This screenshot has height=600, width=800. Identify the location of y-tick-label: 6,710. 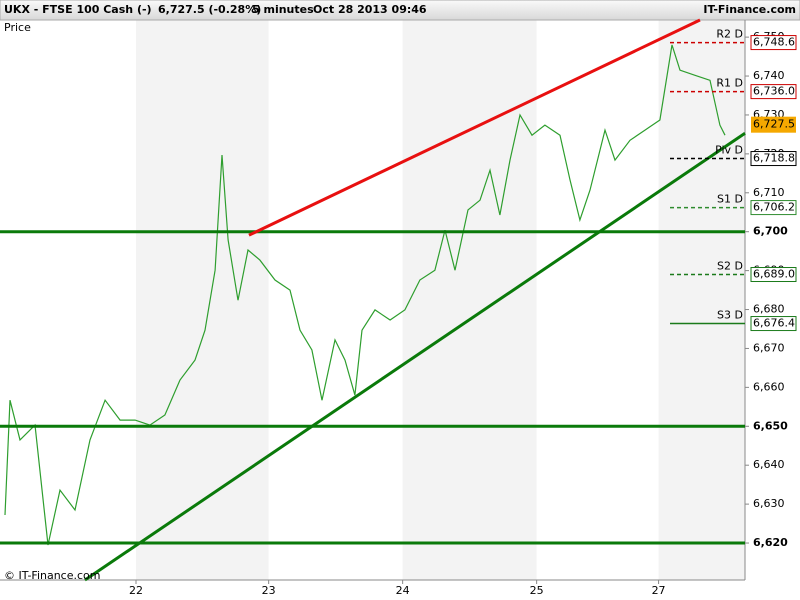
(769, 192).